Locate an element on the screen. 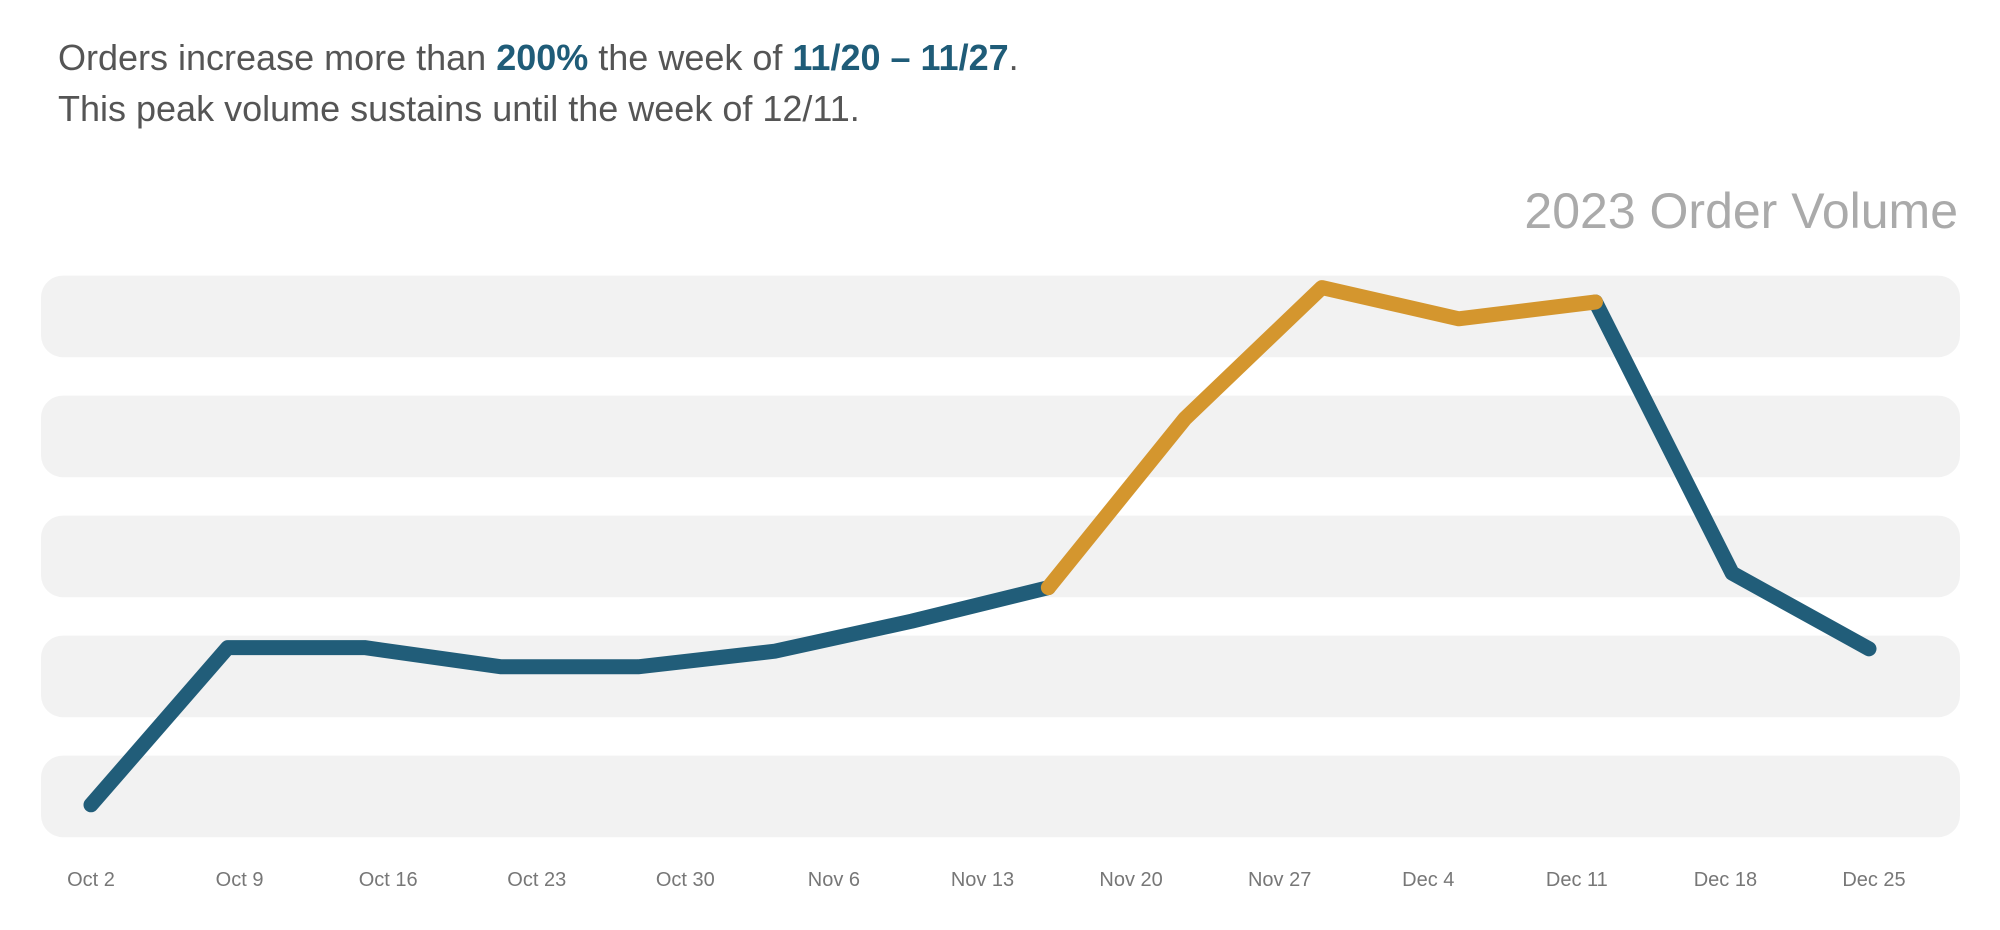  x-tick-label: Nov 27 is located at coordinates (1279, 880).